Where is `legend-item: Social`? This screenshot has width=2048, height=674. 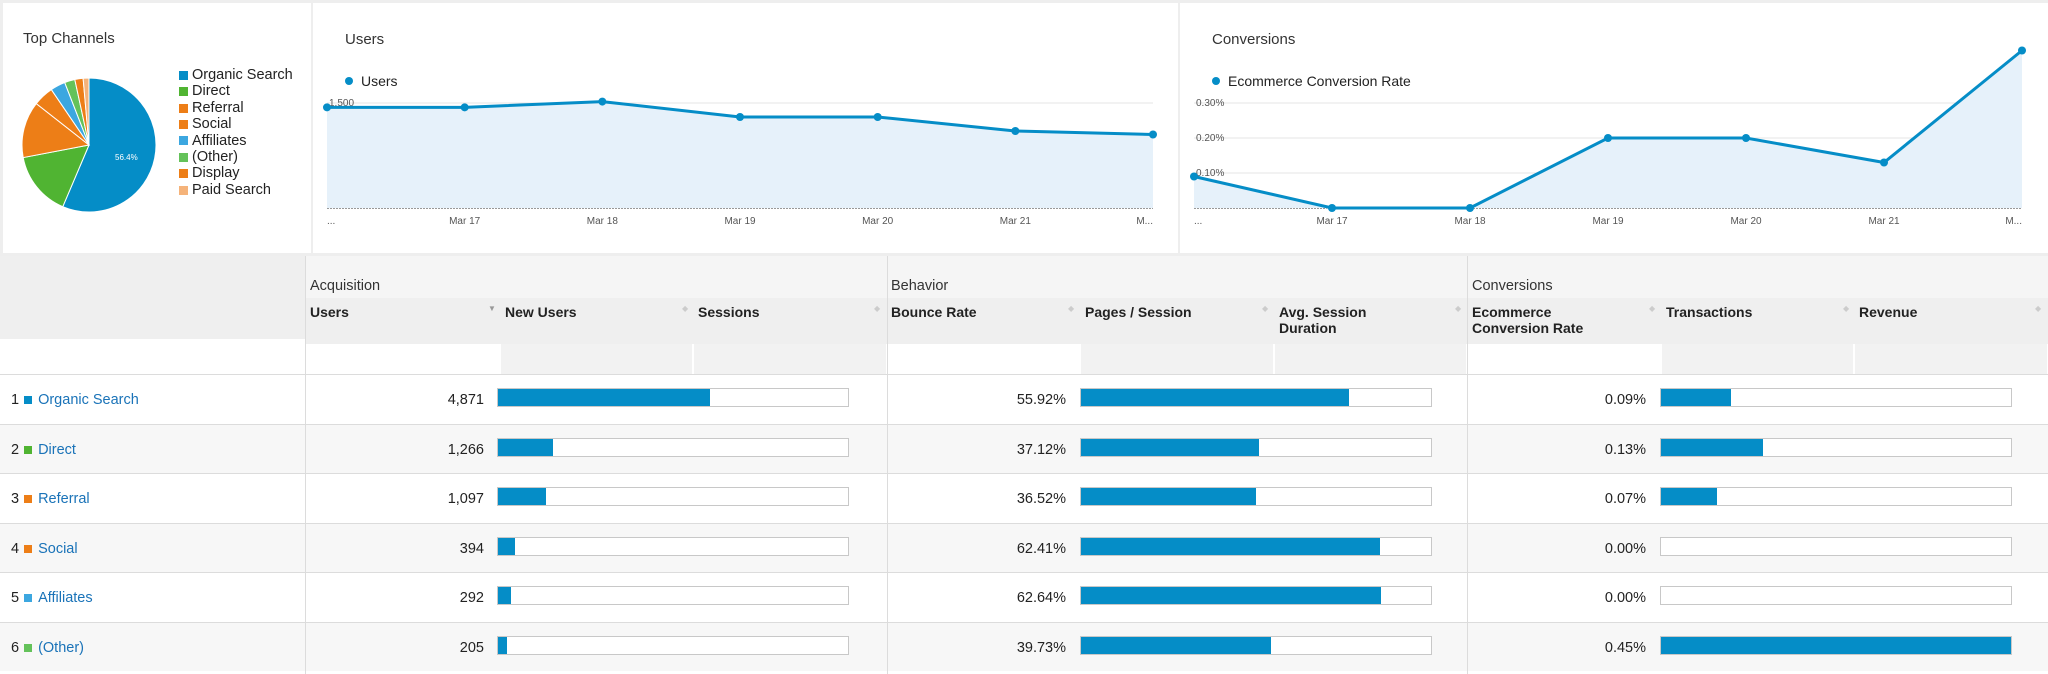
legend-item: Social is located at coordinates (236, 124).